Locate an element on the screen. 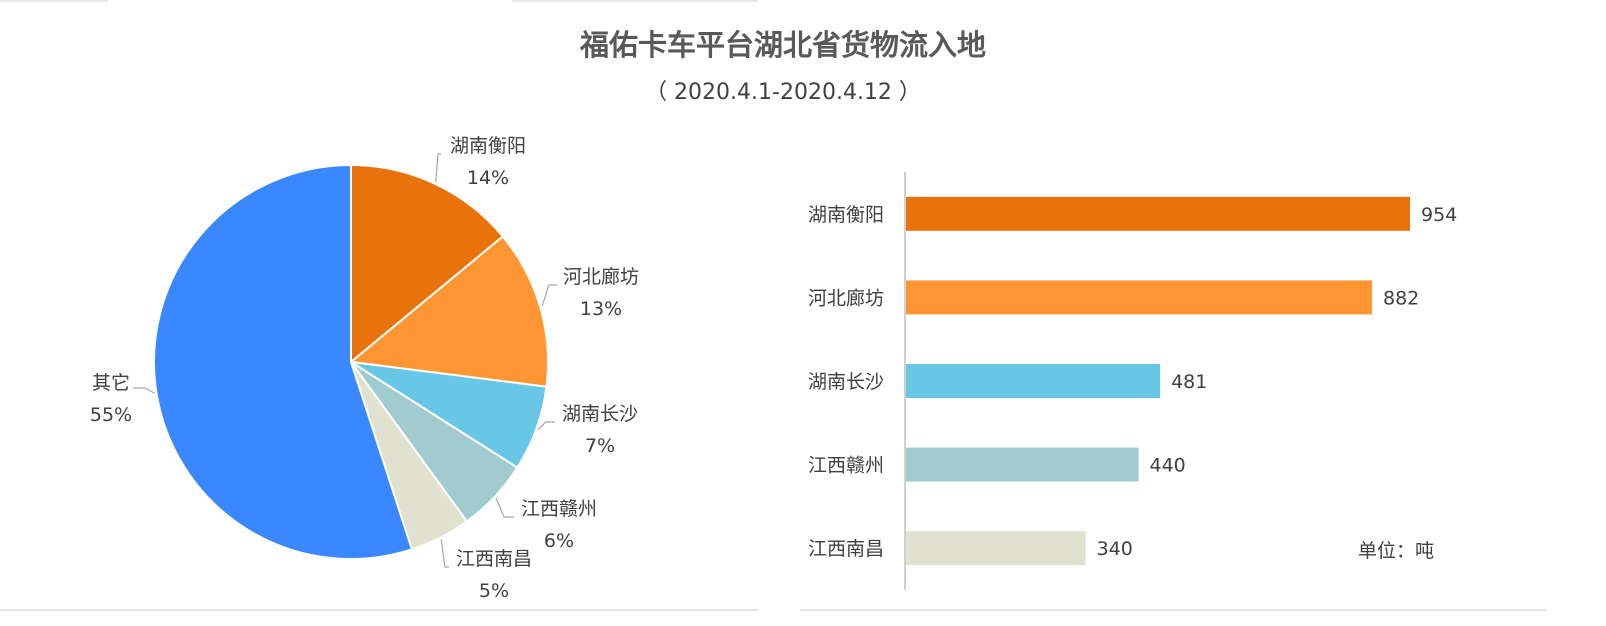 The image size is (1606, 626). bottom-edge-line-right is located at coordinates (1173, 610).